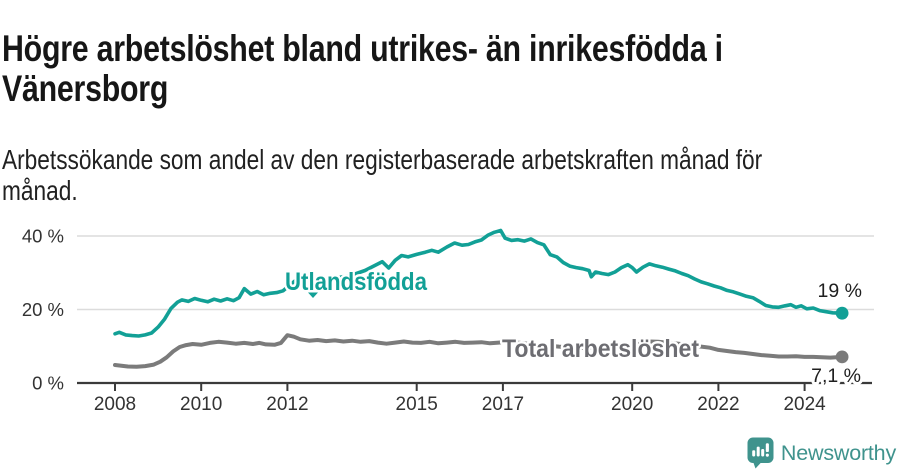 The image size is (900, 474). What do you see at coordinates (313, 295) in the screenshot?
I see `series-label-caret-icon` at bounding box center [313, 295].